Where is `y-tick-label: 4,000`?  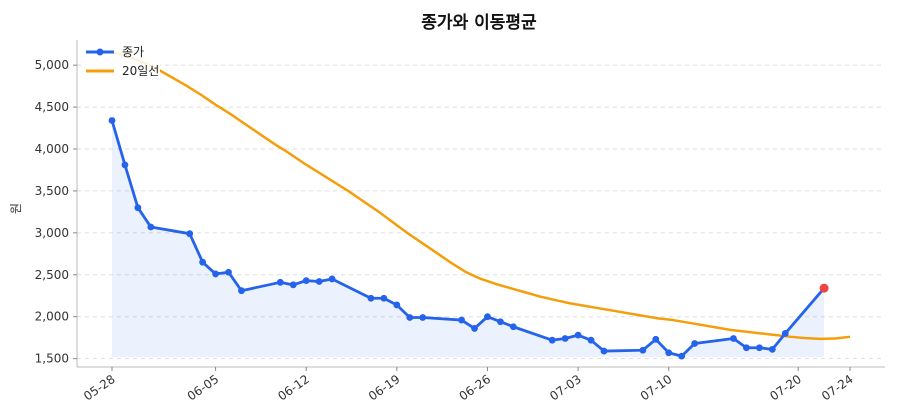 y-tick-label: 4,000 is located at coordinates (52, 149).